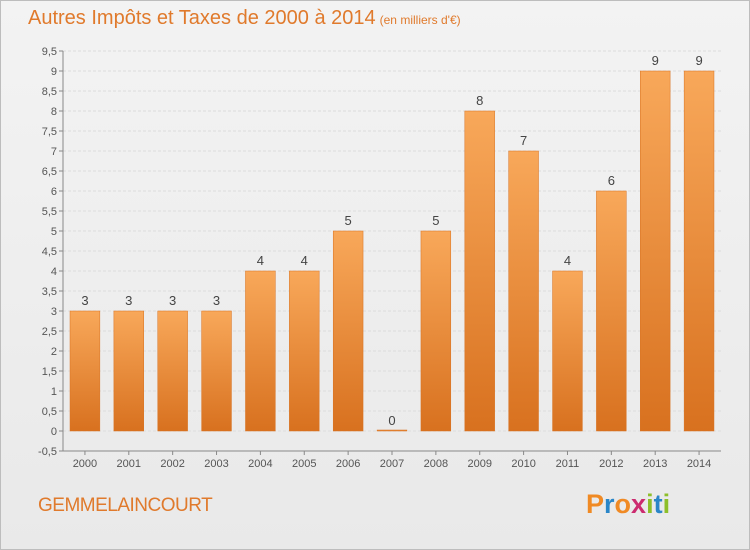 The image size is (750, 550). Describe the element at coordinates (609, 504) in the screenshot. I see `logo-letter: r` at that location.